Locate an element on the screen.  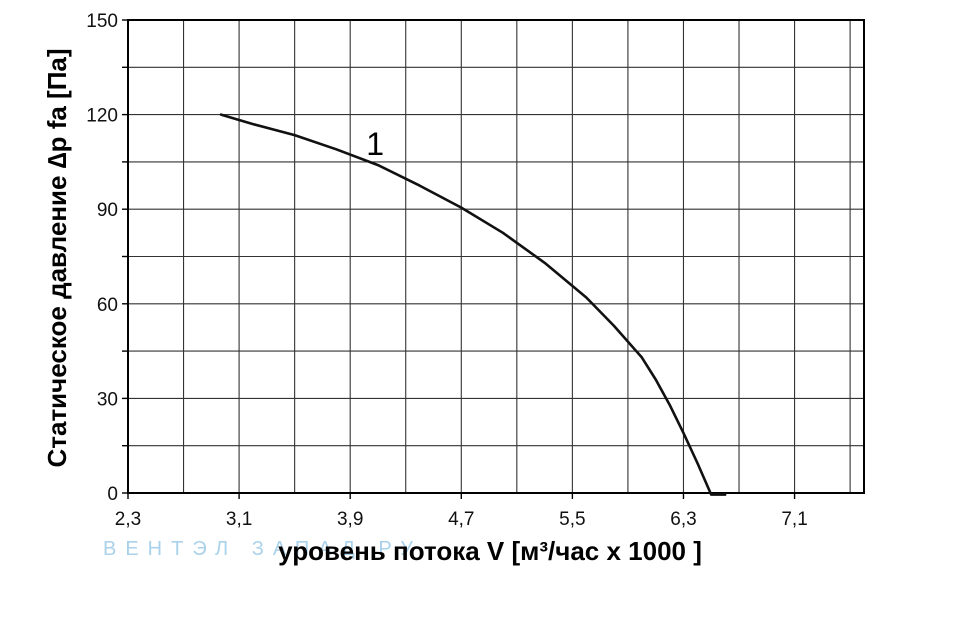
x-tick-label: 3,9 is located at coordinates (350, 519).